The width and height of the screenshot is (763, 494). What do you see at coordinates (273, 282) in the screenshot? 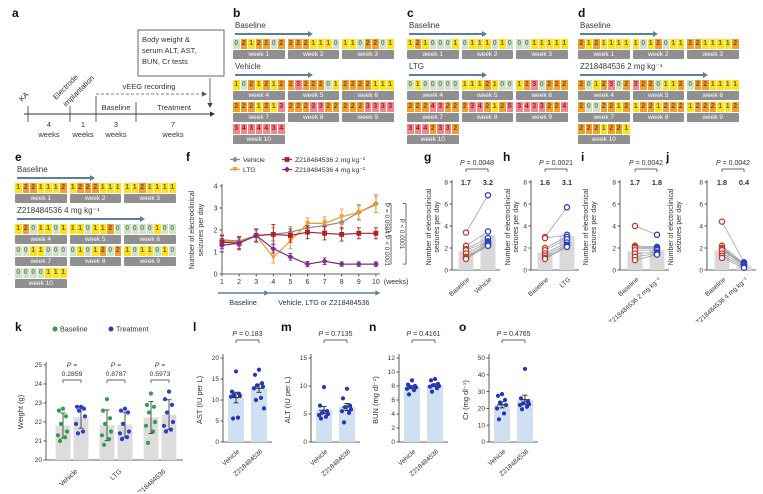
I see `x-tick-label: 4` at bounding box center [273, 282].